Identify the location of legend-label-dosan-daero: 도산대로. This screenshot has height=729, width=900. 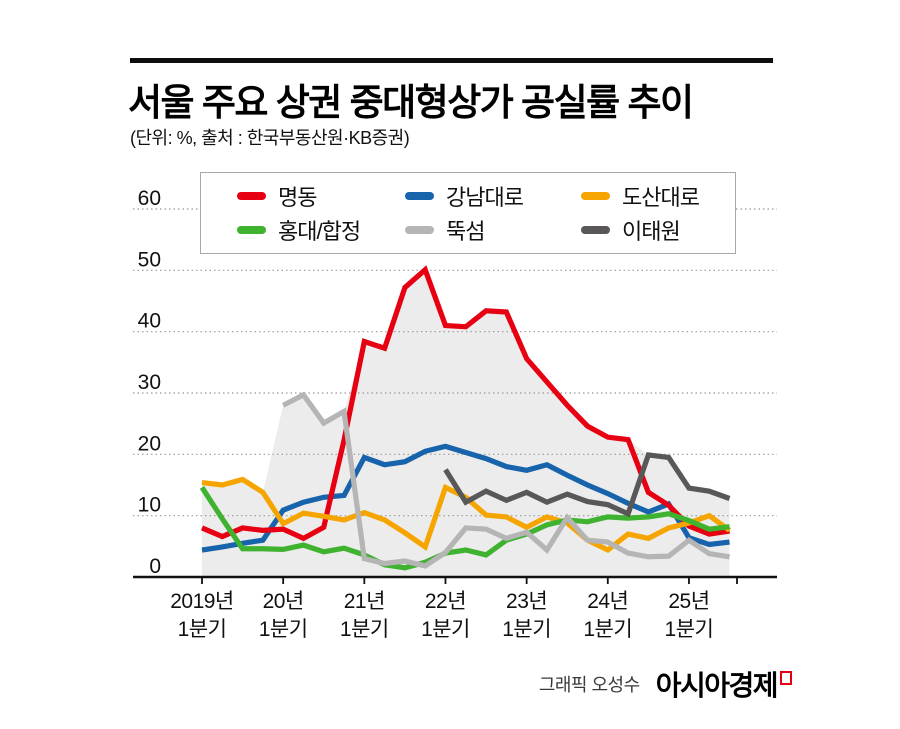
(661, 197).